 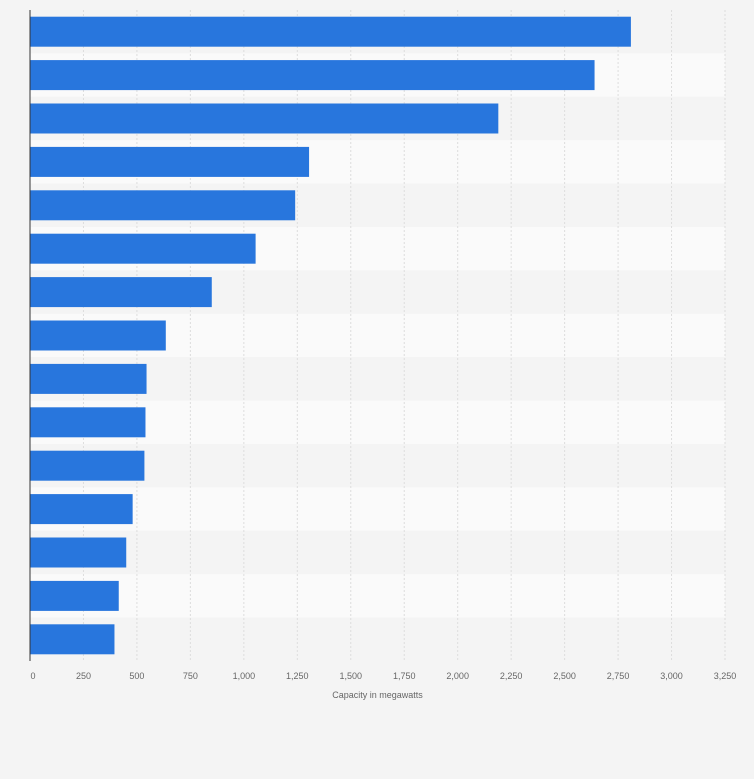 What do you see at coordinates (618, 676) in the screenshot?
I see `x-tick-label-2750: 2,750` at bounding box center [618, 676].